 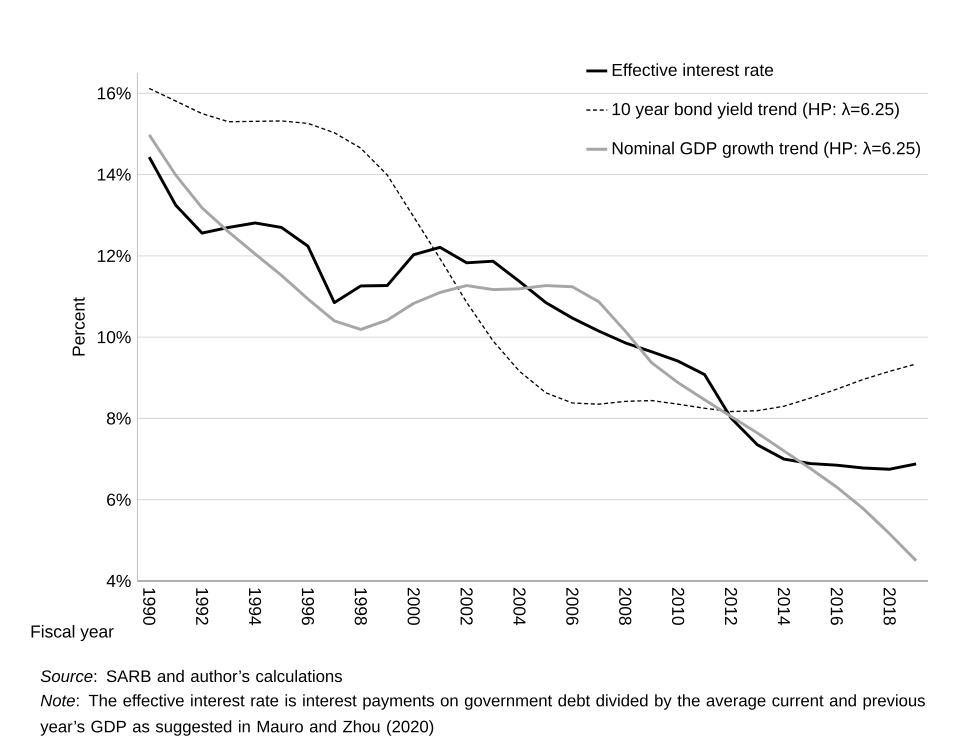 I want to click on y-tick-label: 6%, so click(x=119, y=500).